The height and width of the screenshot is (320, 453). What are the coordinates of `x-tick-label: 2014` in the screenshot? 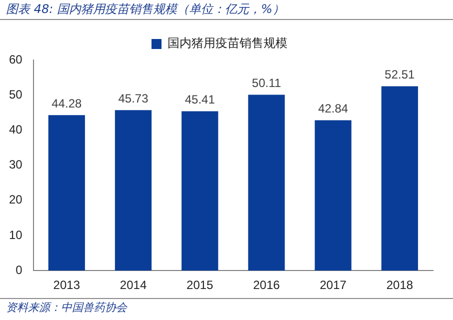 It's located at (133, 285).